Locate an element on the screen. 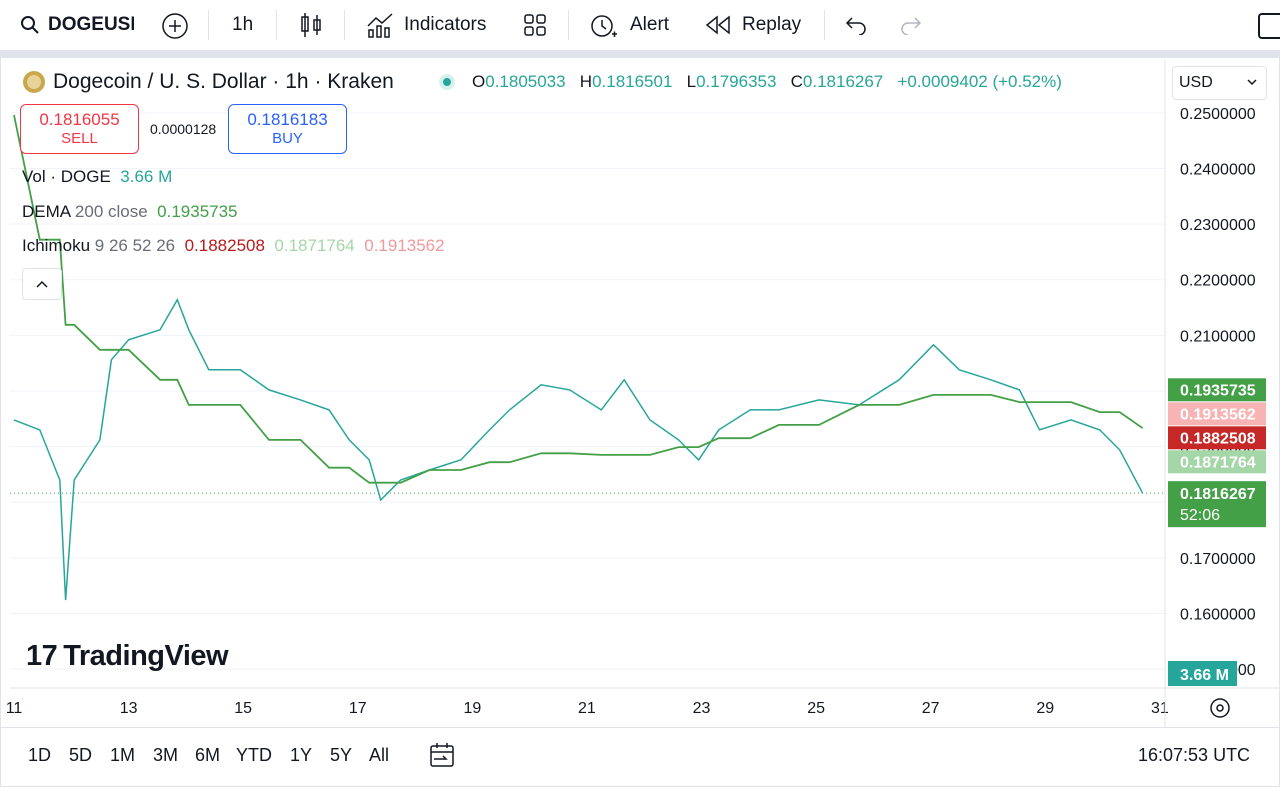 Image resolution: width=1280 pixels, height=788 pixels. y-tick-label: 0.2100000 is located at coordinates (1218, 336).